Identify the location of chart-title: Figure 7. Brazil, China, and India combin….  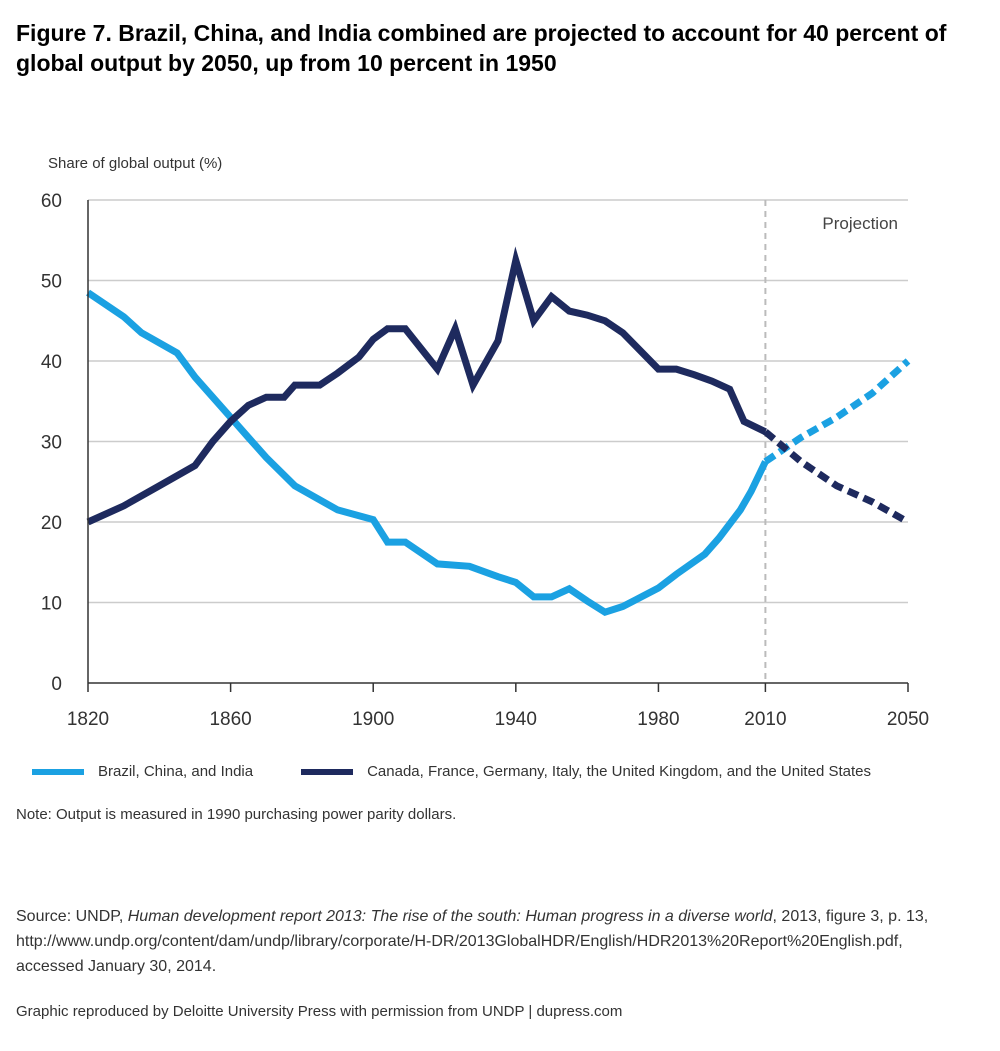
(496, 48).